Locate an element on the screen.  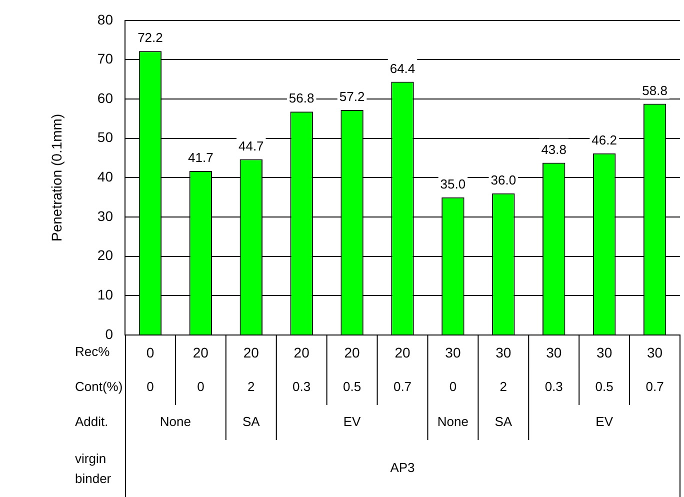
y-tick-label: 10 is located at coordinates (105, 294).